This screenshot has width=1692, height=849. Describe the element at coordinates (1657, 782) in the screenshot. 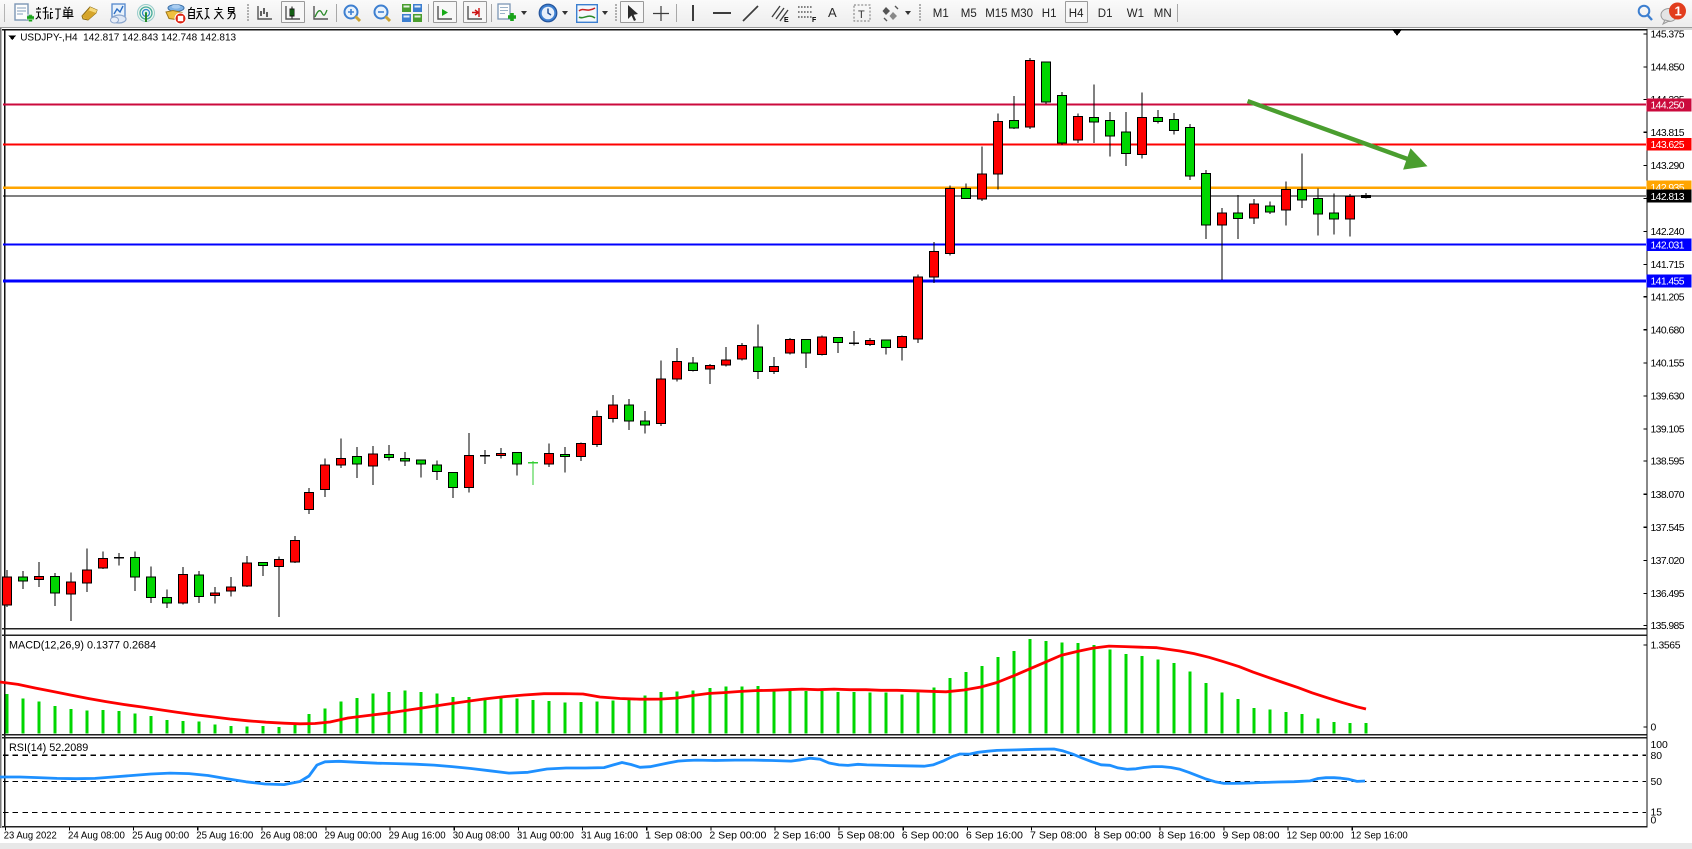

I see `svg-text: 50` at that location.